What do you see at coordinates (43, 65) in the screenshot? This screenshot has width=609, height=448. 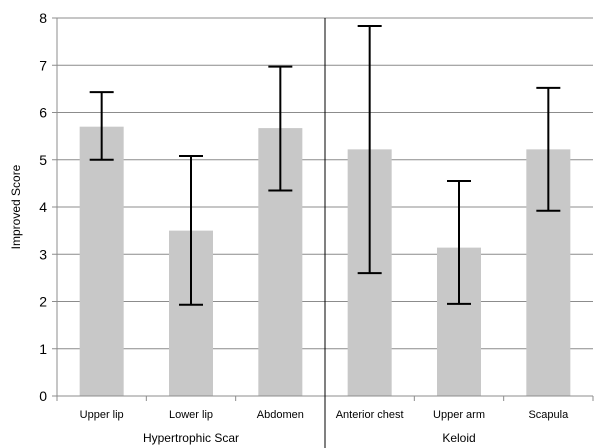 I see `y-tick-label: 7` at bounding box center [43, 65].